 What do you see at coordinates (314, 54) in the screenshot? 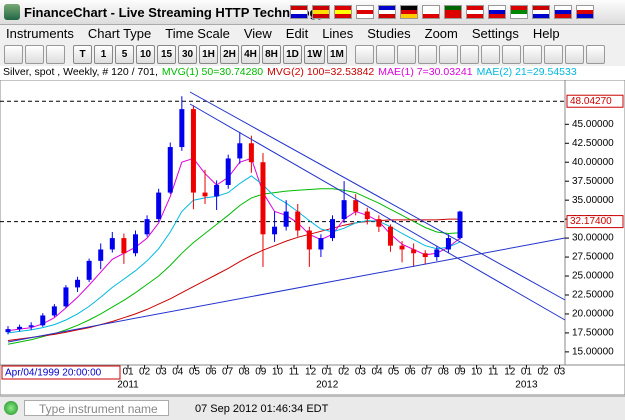
I see `timescale-button: 1W` at bounding box center [314, 54].